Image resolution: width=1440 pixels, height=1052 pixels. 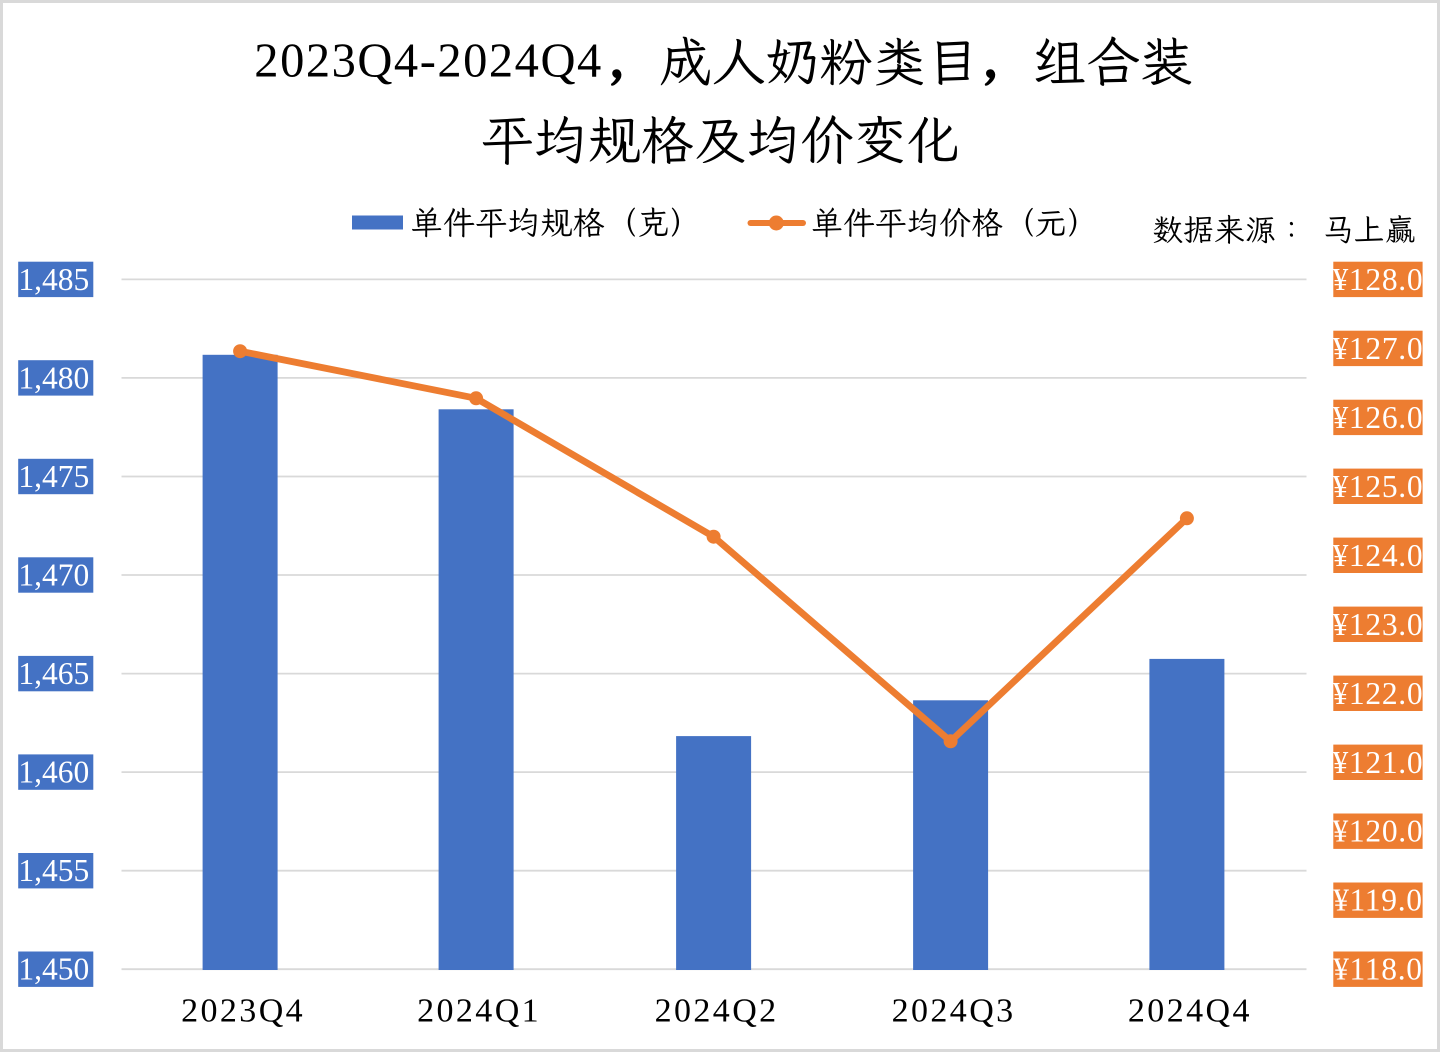 I want to click on svg-text: ¥122.0, so click(x=1377, y=693).